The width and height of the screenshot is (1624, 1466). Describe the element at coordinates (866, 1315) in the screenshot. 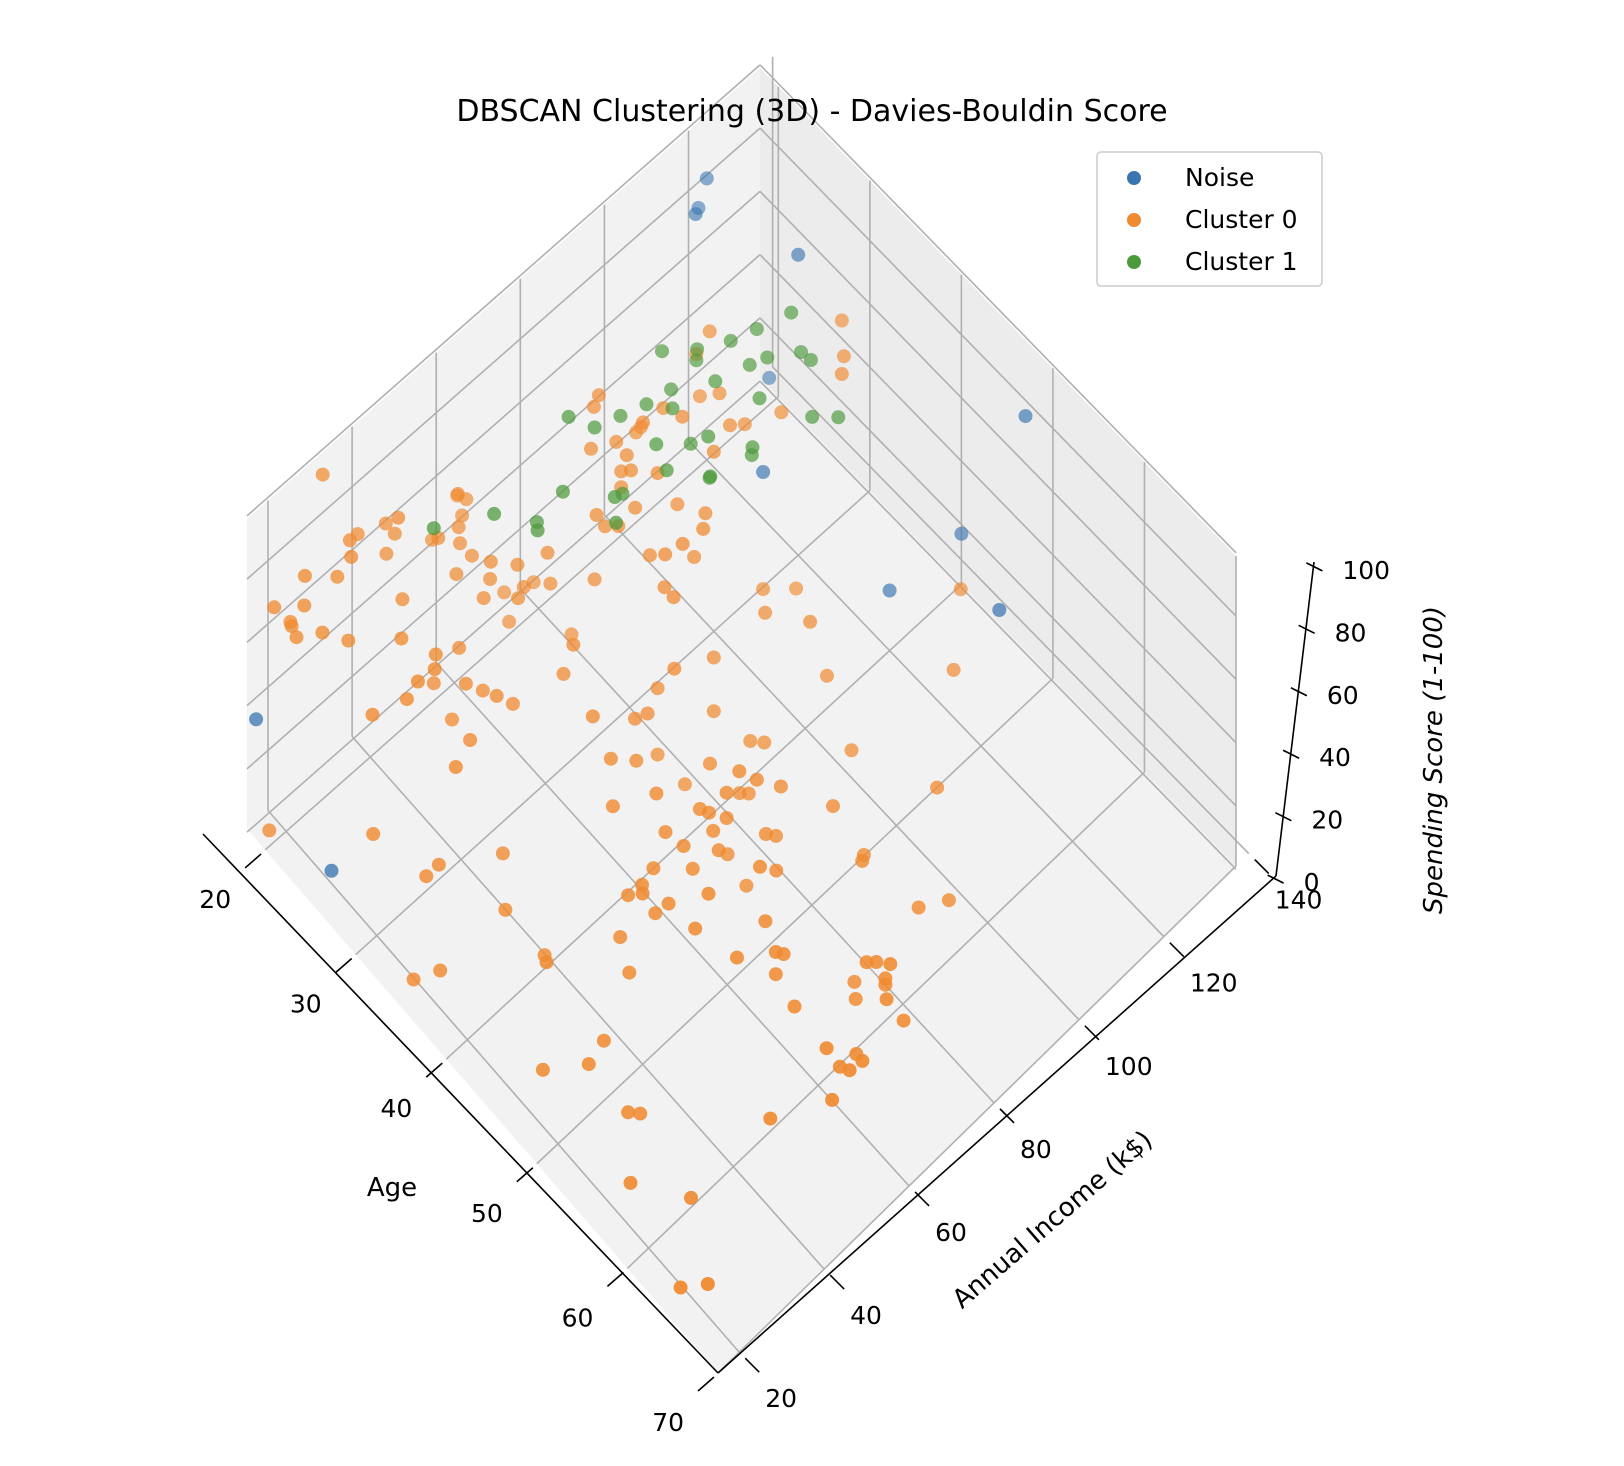

I see `y-tick-label: 40` at that location.